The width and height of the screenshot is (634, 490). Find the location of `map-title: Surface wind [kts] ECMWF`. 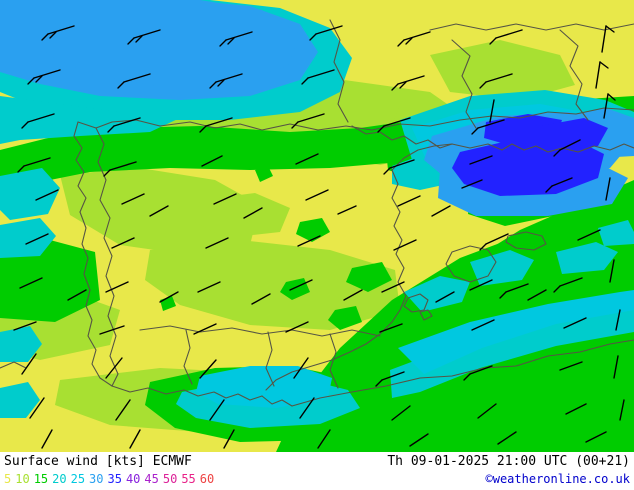

map-title: Surface wind [kts] ECMWF is located at coordinates (98, 461).